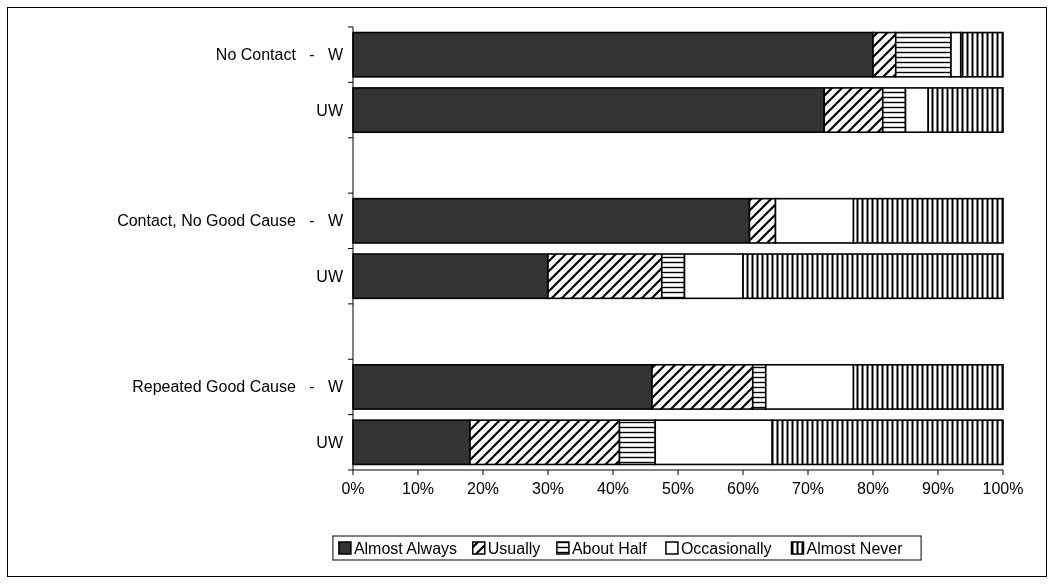  What do you see at coordinates (613, 488) in the screenshot?
I see `x-tick-label: 40%` at bounding box center [613, 488].